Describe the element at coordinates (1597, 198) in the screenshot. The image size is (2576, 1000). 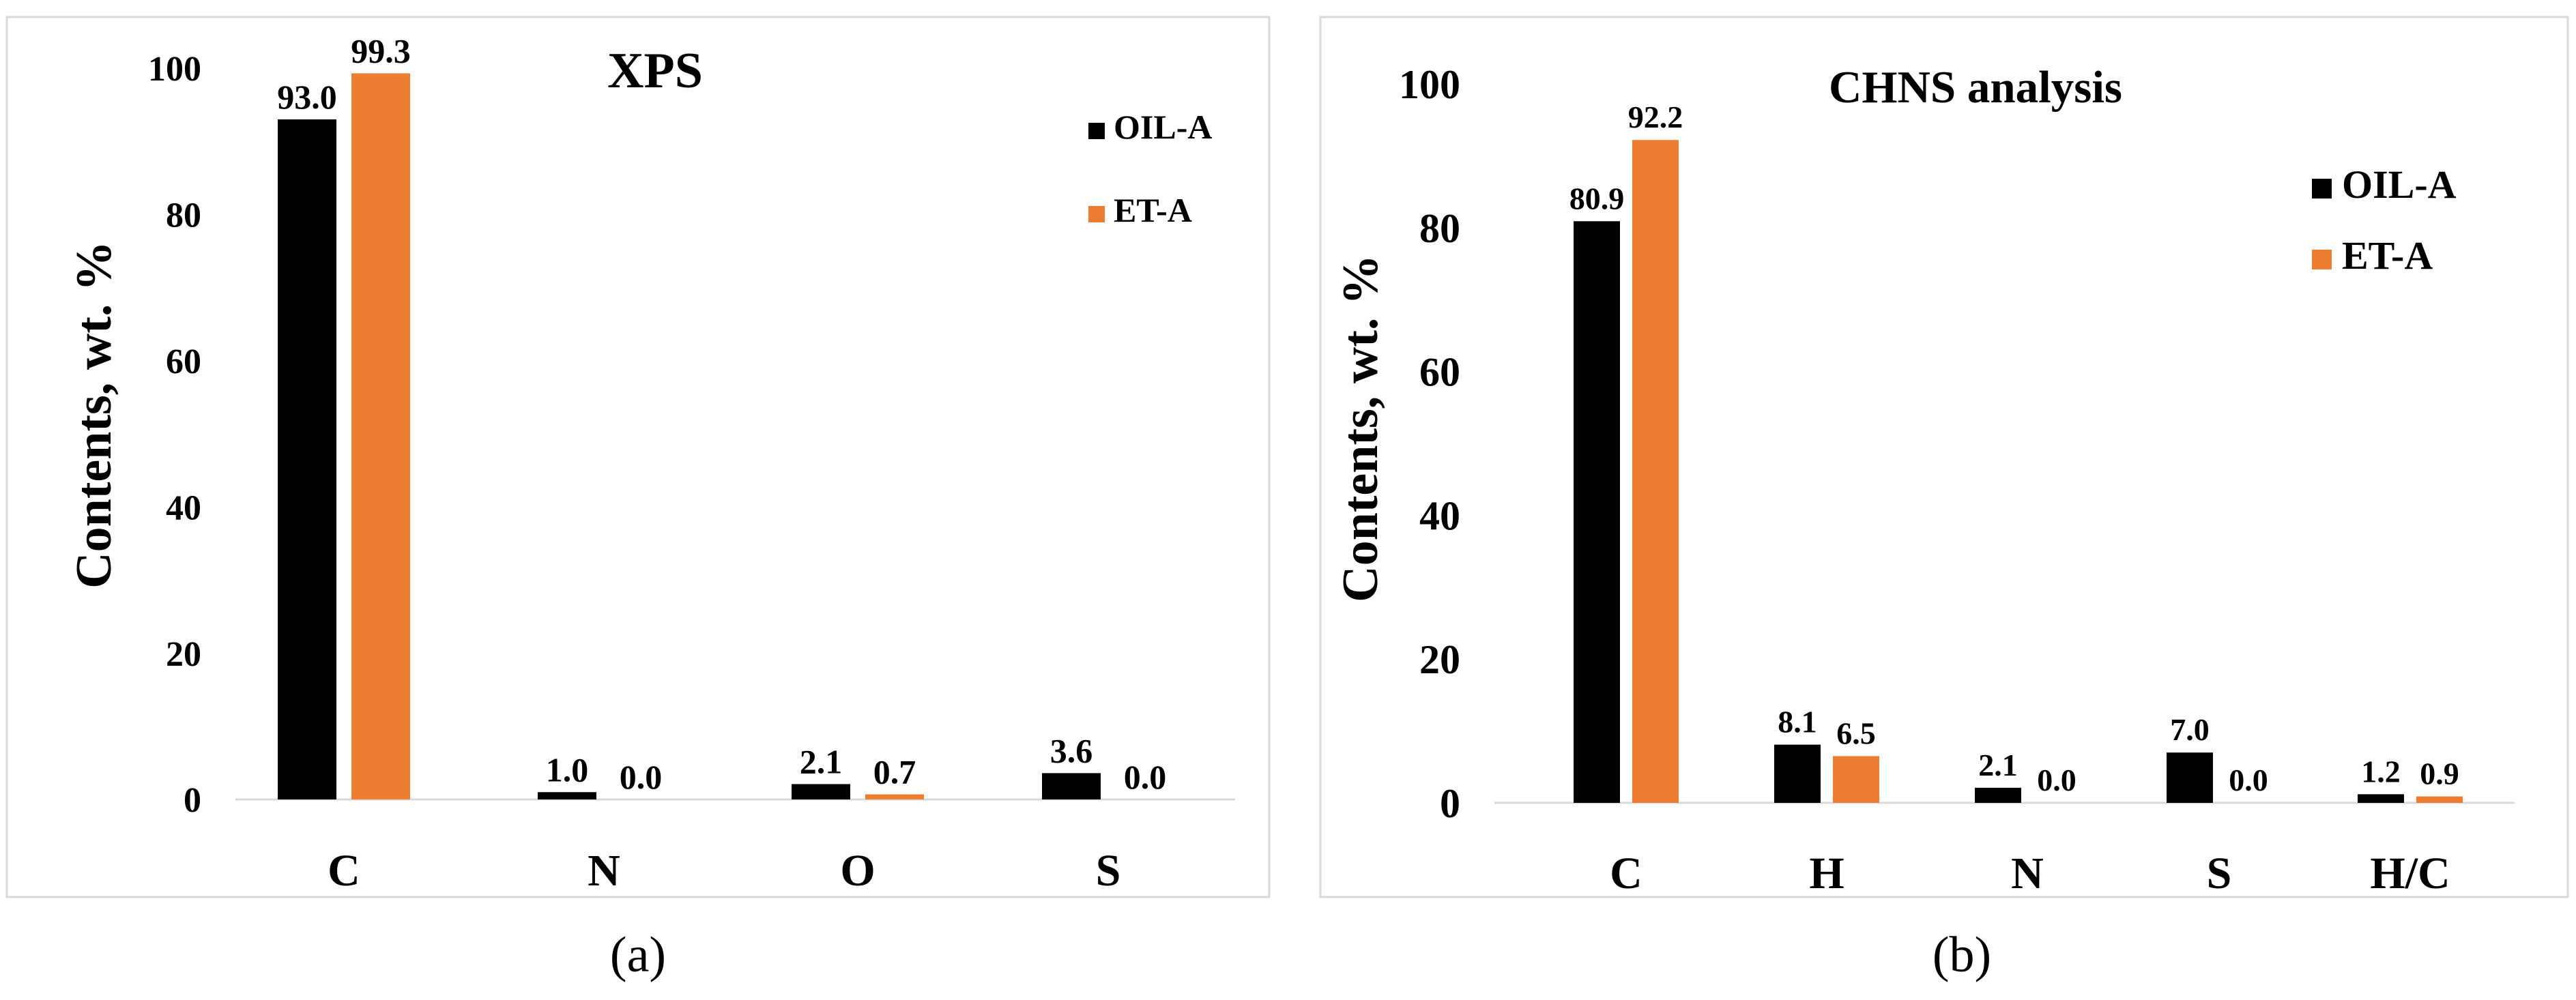
I see `bar-value-label-oil-a: 80.9` at that location.